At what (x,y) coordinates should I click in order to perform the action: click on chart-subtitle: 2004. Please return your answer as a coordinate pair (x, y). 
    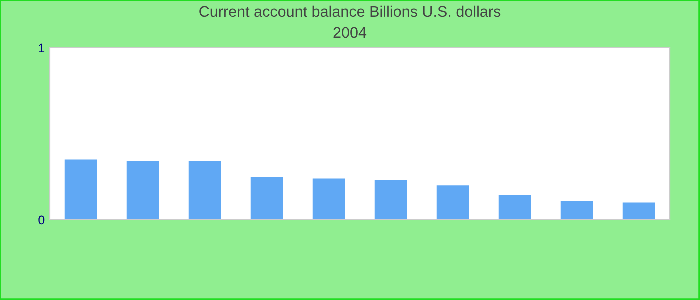
    Looking at the image, I should click on (350, 32).